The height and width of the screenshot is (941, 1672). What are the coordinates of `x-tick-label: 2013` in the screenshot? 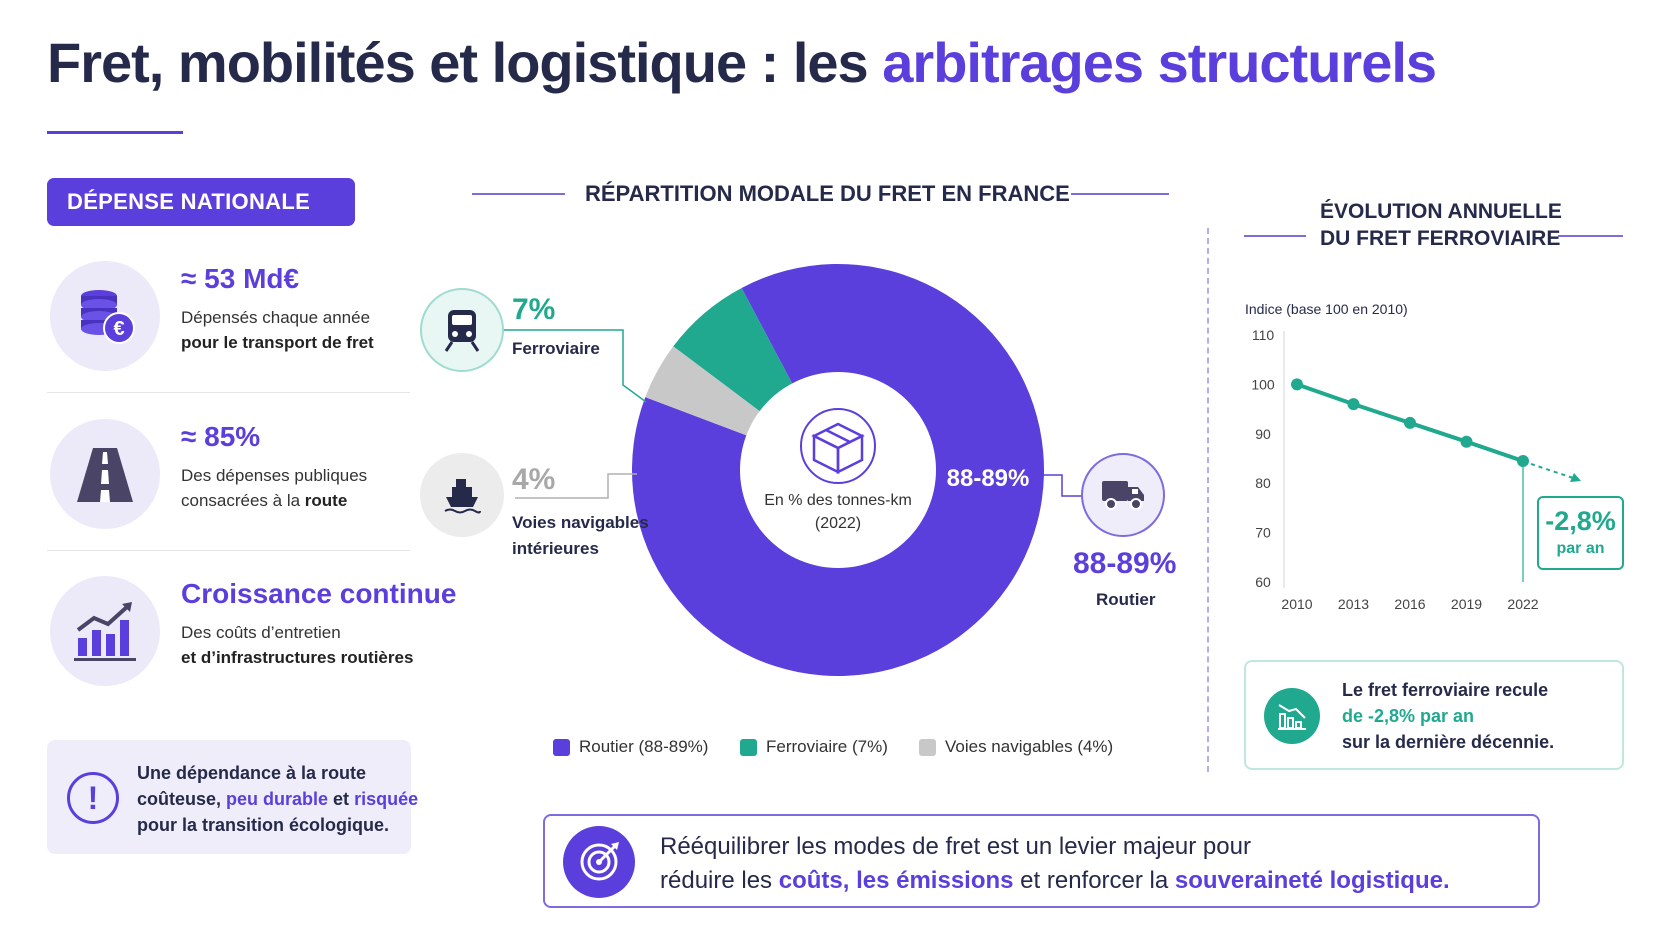 It's located at (1353, 604).